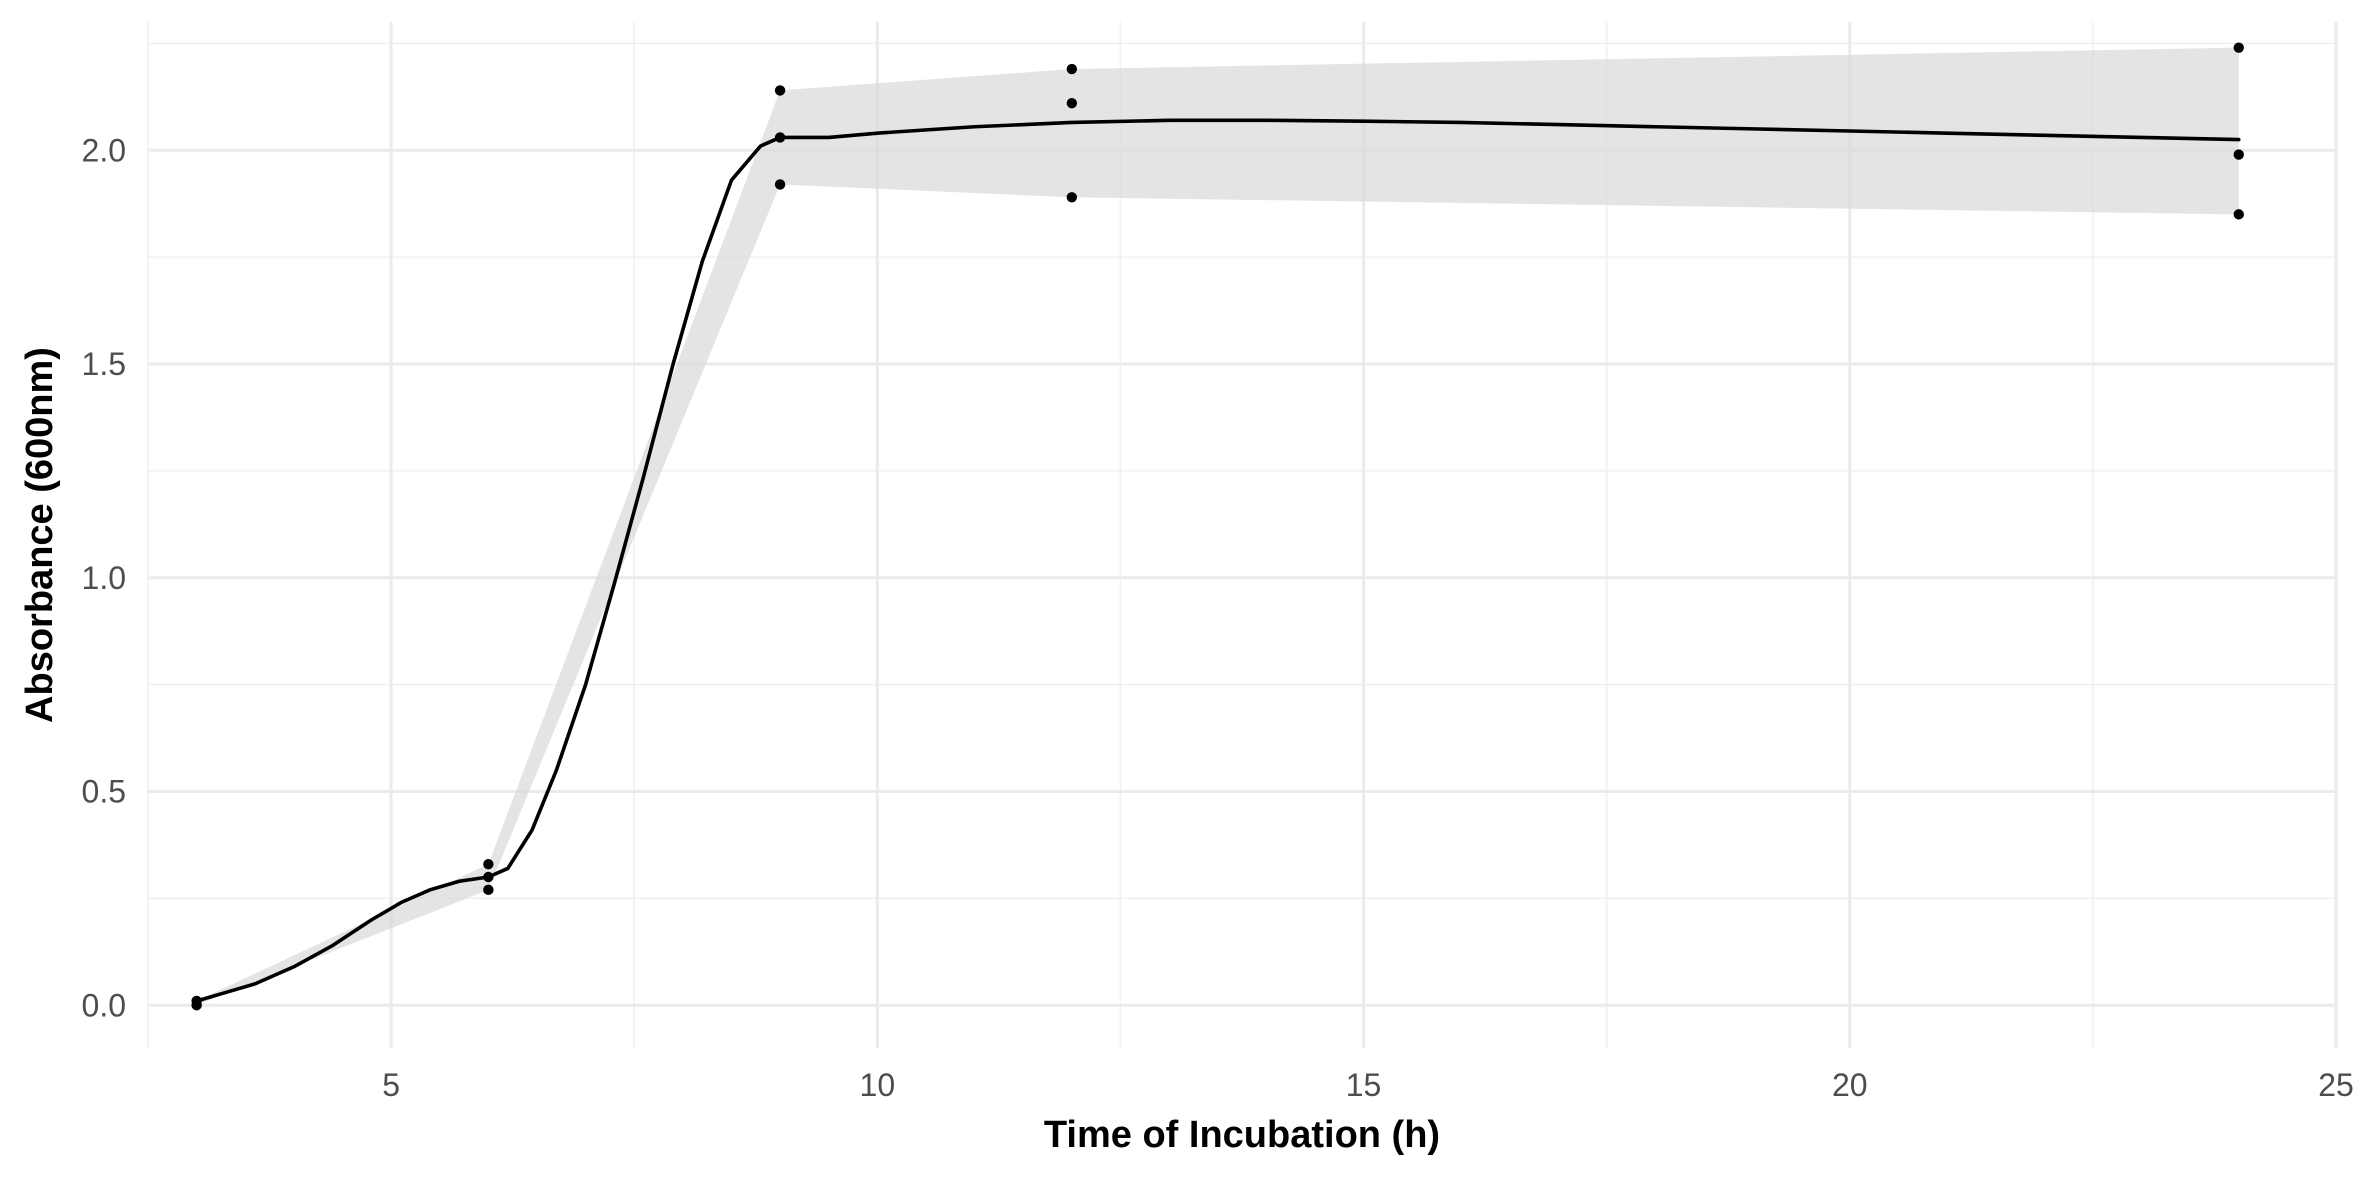 The image size is (2362, 1181). I want to click on y-axis-title: Absorbance (600nm), so click(40, 535).